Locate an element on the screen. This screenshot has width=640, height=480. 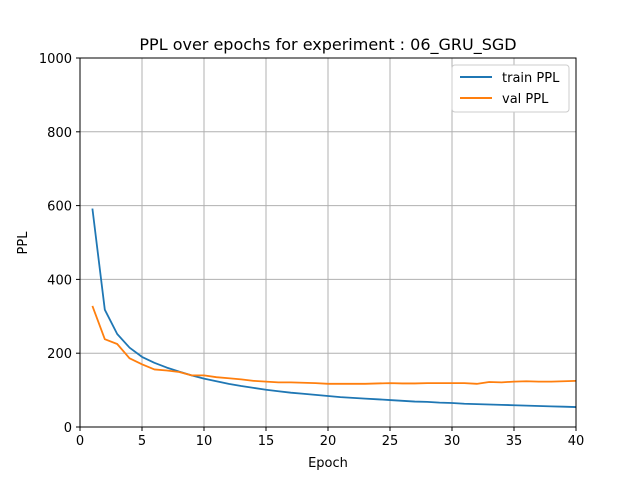
y-axis-ticks: 0 200 400 600 800 1000 is located at coordinates (59, 244).